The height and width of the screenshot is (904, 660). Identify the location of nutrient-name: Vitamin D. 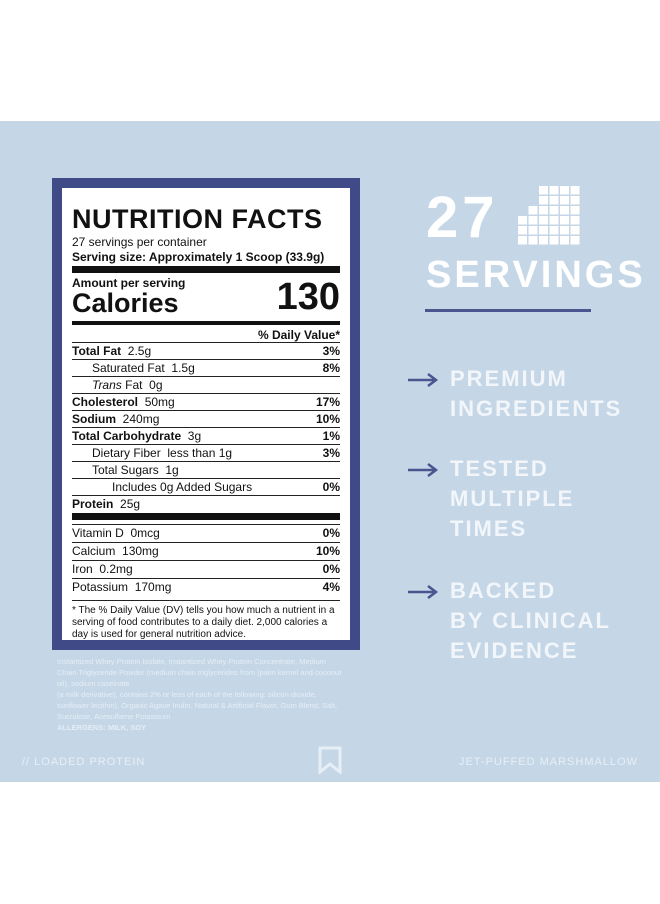
(98, 533).